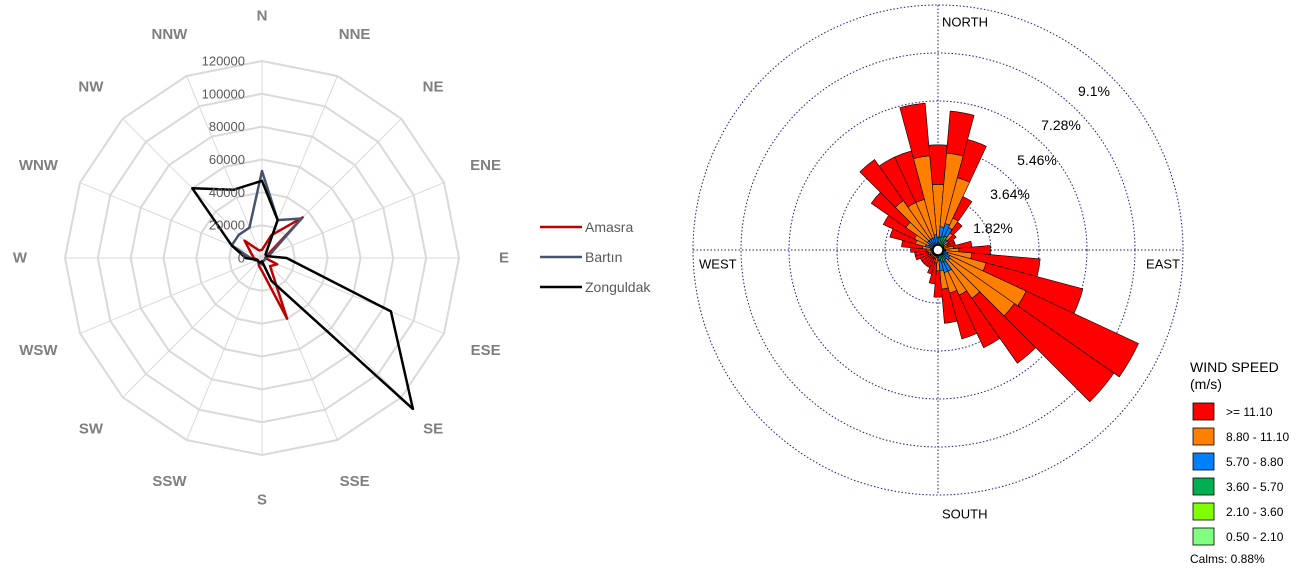 This screenshot has width=1298, height=568. Describe the element at coordinates (227, 159) in the screenshot. I see `radar-tick-label: 60000` at that location.